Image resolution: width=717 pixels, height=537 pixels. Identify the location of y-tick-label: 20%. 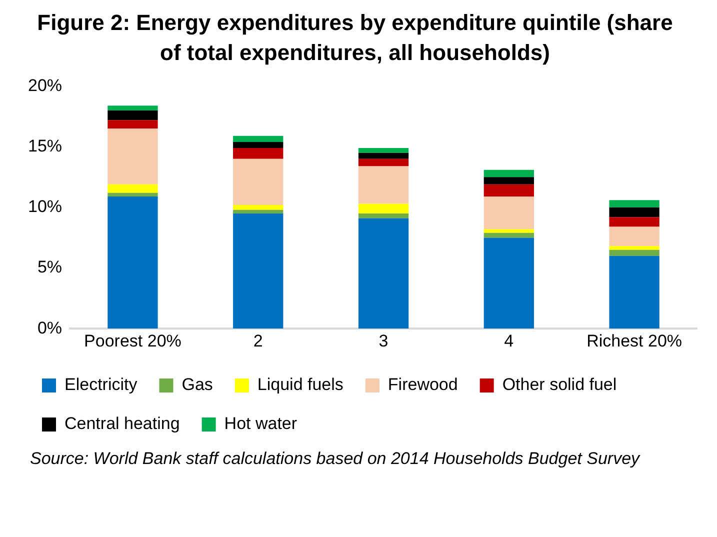
(45, 85).